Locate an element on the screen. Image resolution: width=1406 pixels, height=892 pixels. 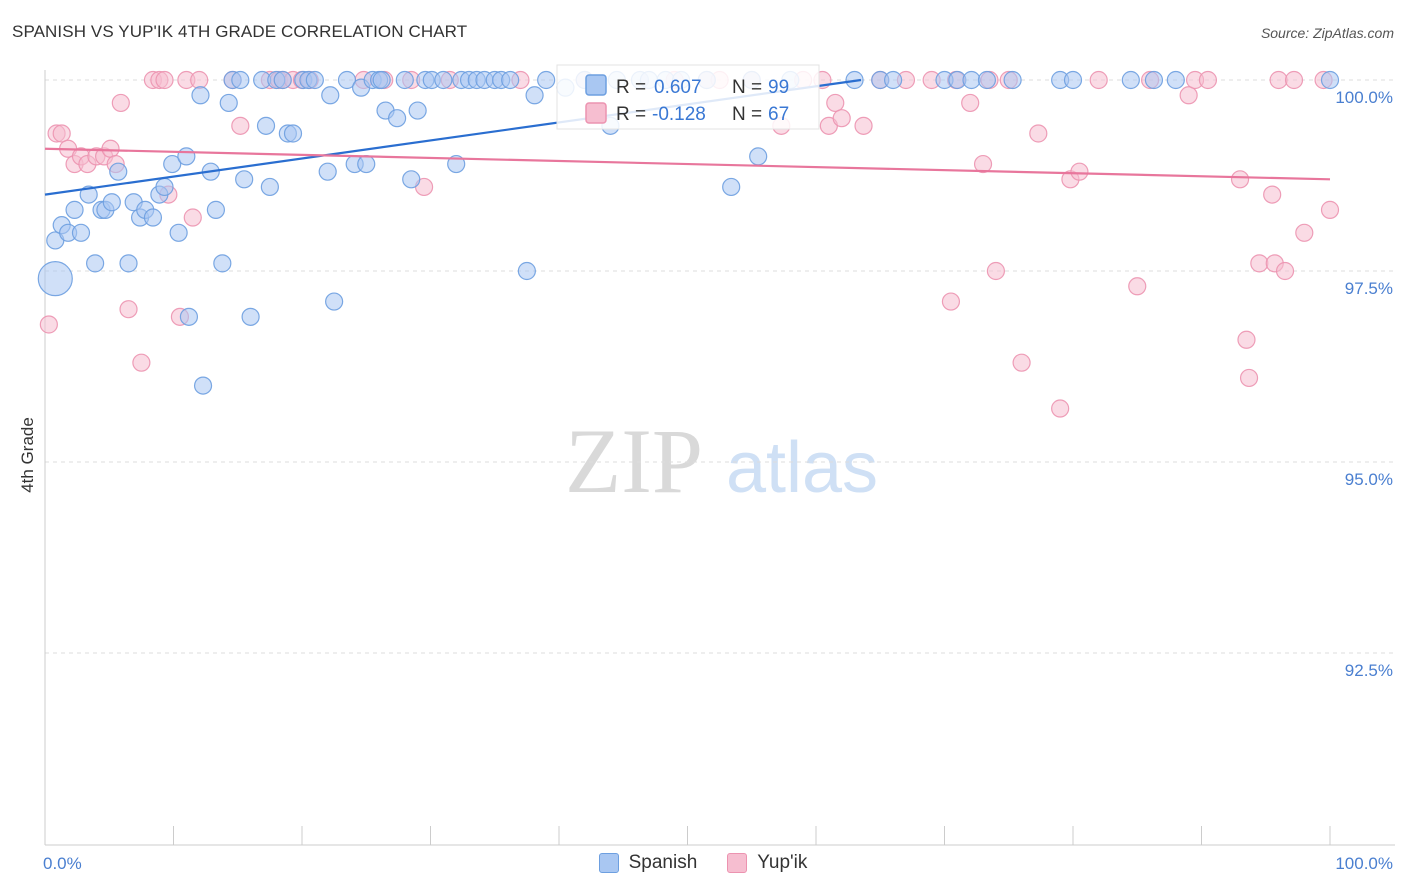
legend-item-spanish: Spanish is located at coordinates (648, 863).